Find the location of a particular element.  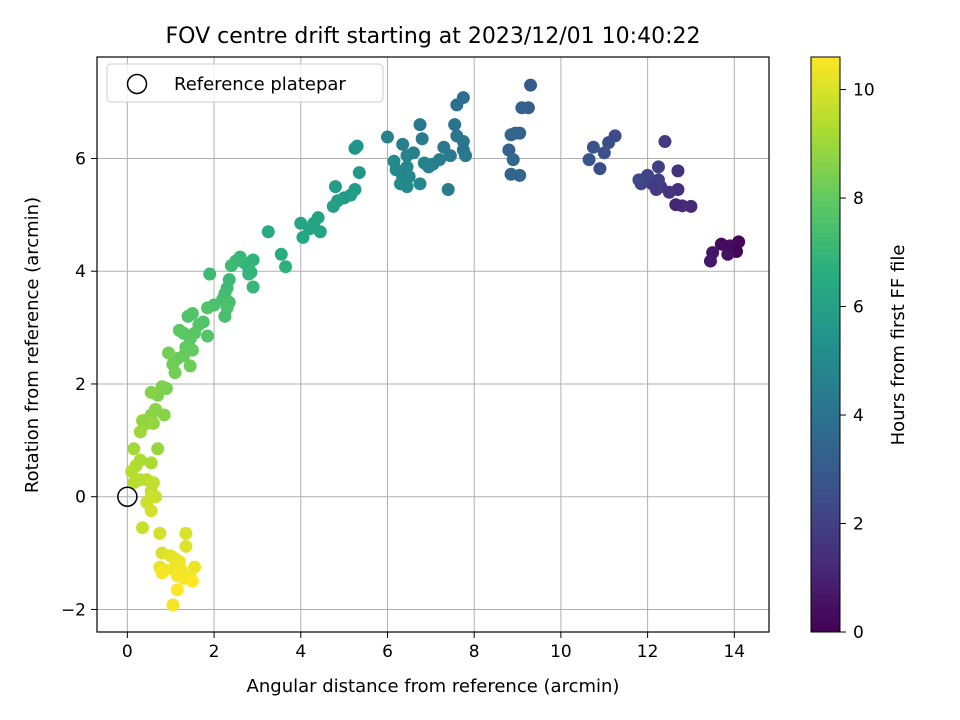

colorbar-tick-label: 8 is located at coordinates (858, 199).